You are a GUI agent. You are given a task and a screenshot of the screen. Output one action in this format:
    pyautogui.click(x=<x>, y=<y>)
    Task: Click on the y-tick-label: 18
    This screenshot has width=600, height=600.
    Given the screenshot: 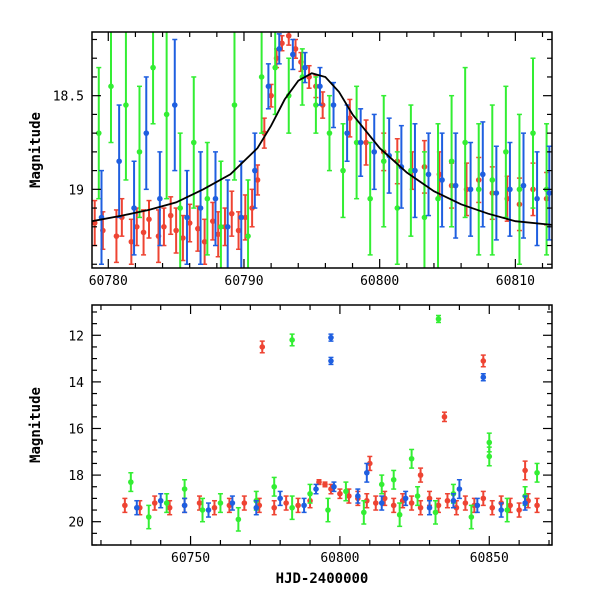 What is the action you would take?
    pyautogui.click(x=76, y=476)
    